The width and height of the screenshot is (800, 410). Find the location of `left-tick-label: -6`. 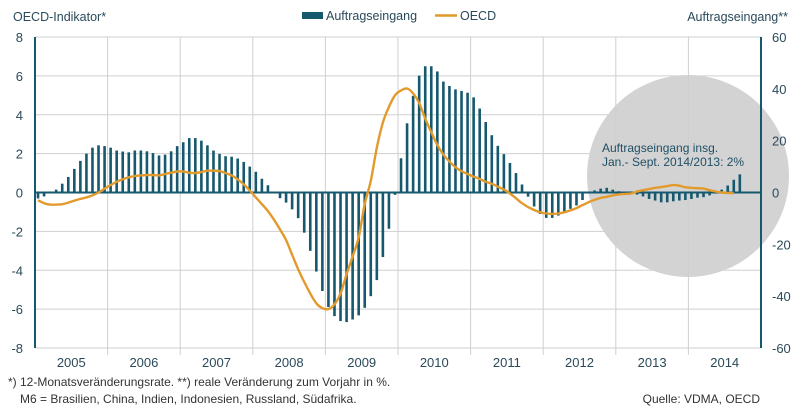

left-tick-label: -6 is located at coordinates (17, 309).